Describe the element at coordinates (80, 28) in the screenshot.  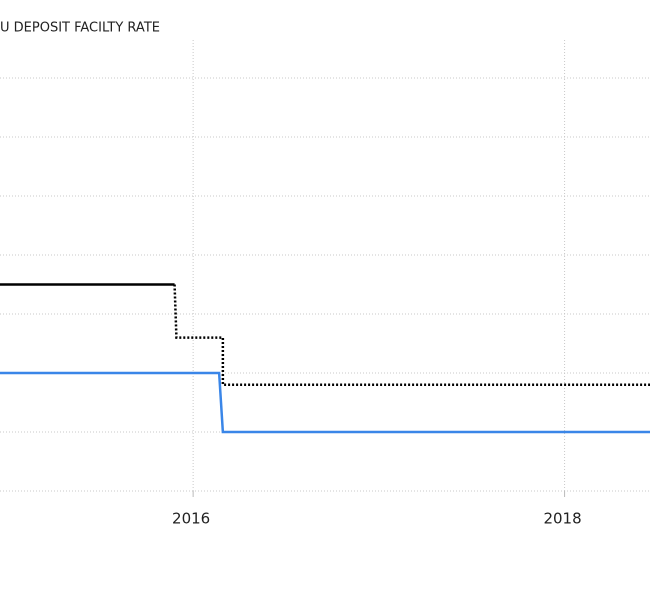
I see `chart-title: U DEPOSIT FACILTY RATE` at that location.